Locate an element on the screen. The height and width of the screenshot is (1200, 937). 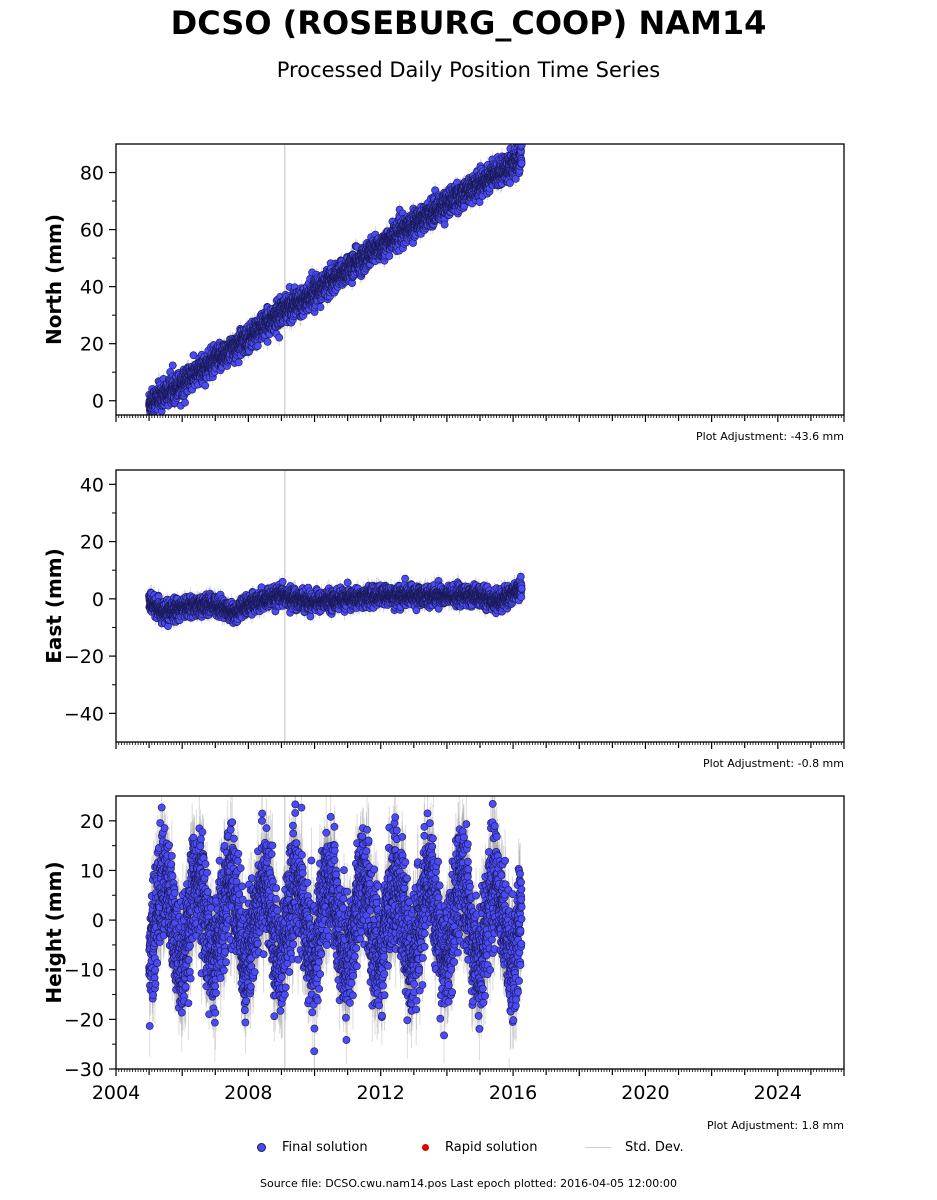
final-solution-points is located at coordinates (335, 279).